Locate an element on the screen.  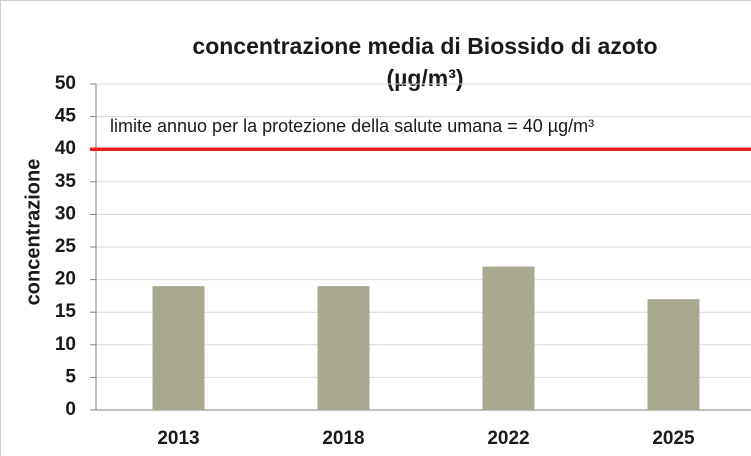
y-tick-label: 45 is located at coordinates (66, 116).